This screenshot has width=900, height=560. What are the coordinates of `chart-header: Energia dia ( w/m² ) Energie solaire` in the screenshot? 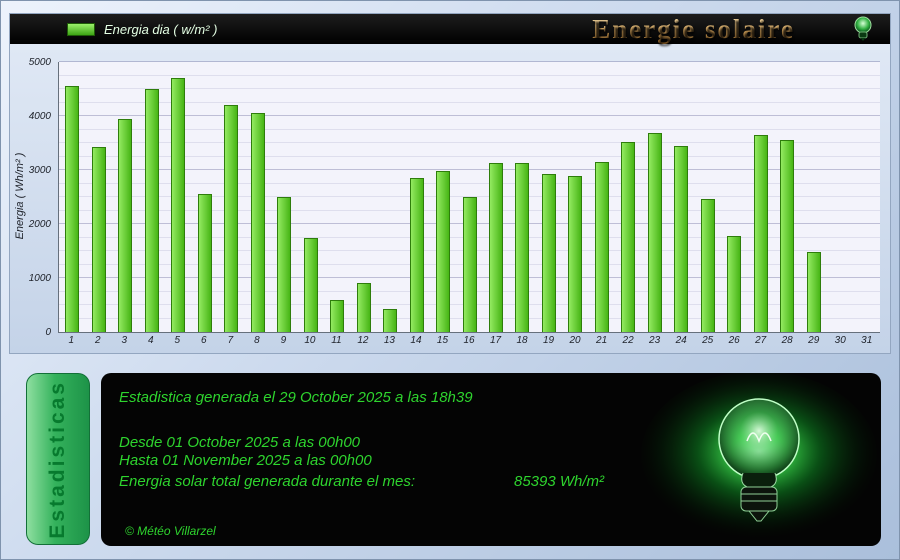 It's located at (450, 29).